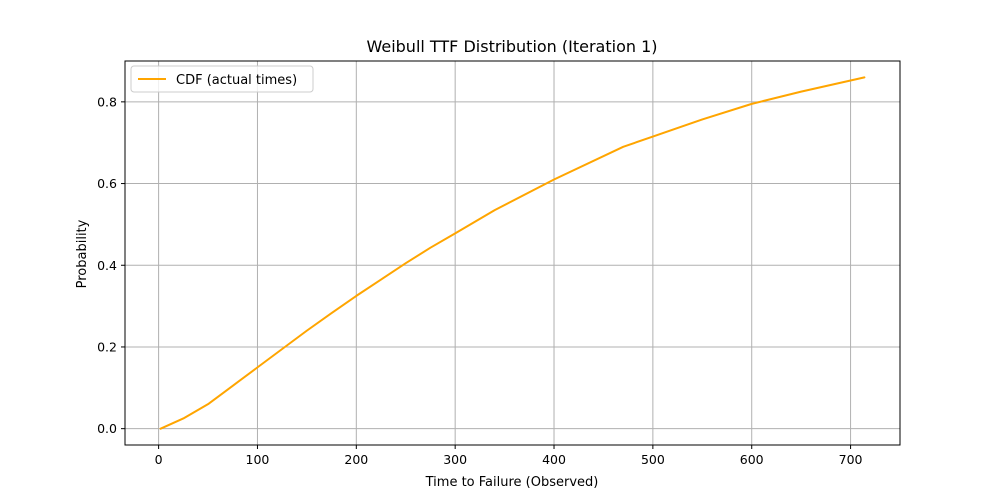 The height and width of the screenshot is (500, 1000). Describe the element at coordinates (107, 101) in the screenshot. I see `y-tick-label: 0.8` at that location.